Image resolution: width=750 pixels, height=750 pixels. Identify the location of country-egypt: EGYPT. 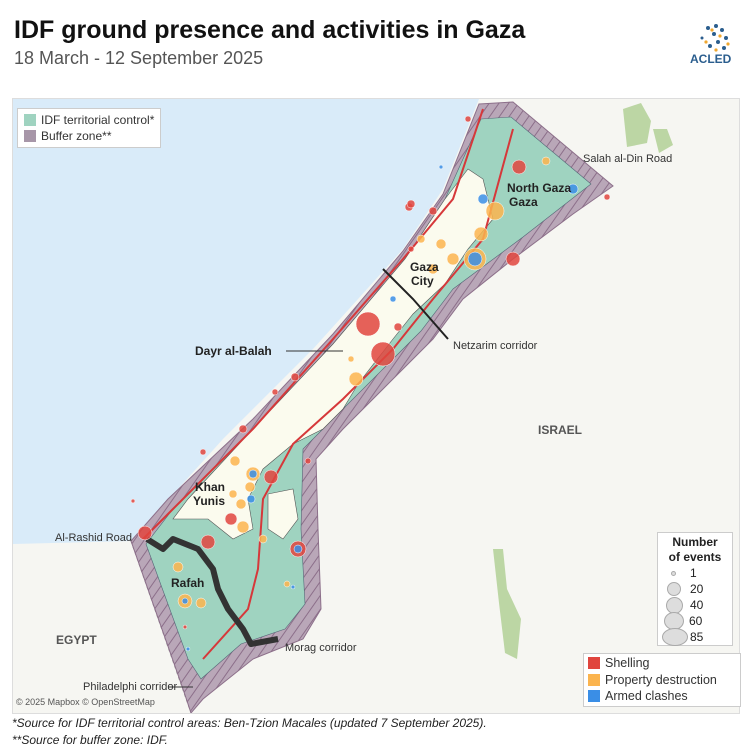
(76, 640).